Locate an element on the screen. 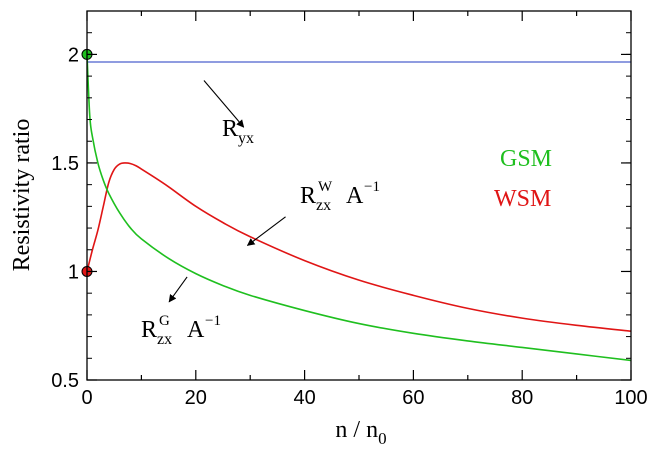  x-tick-label: 60 is located at coordinates (413, 398).